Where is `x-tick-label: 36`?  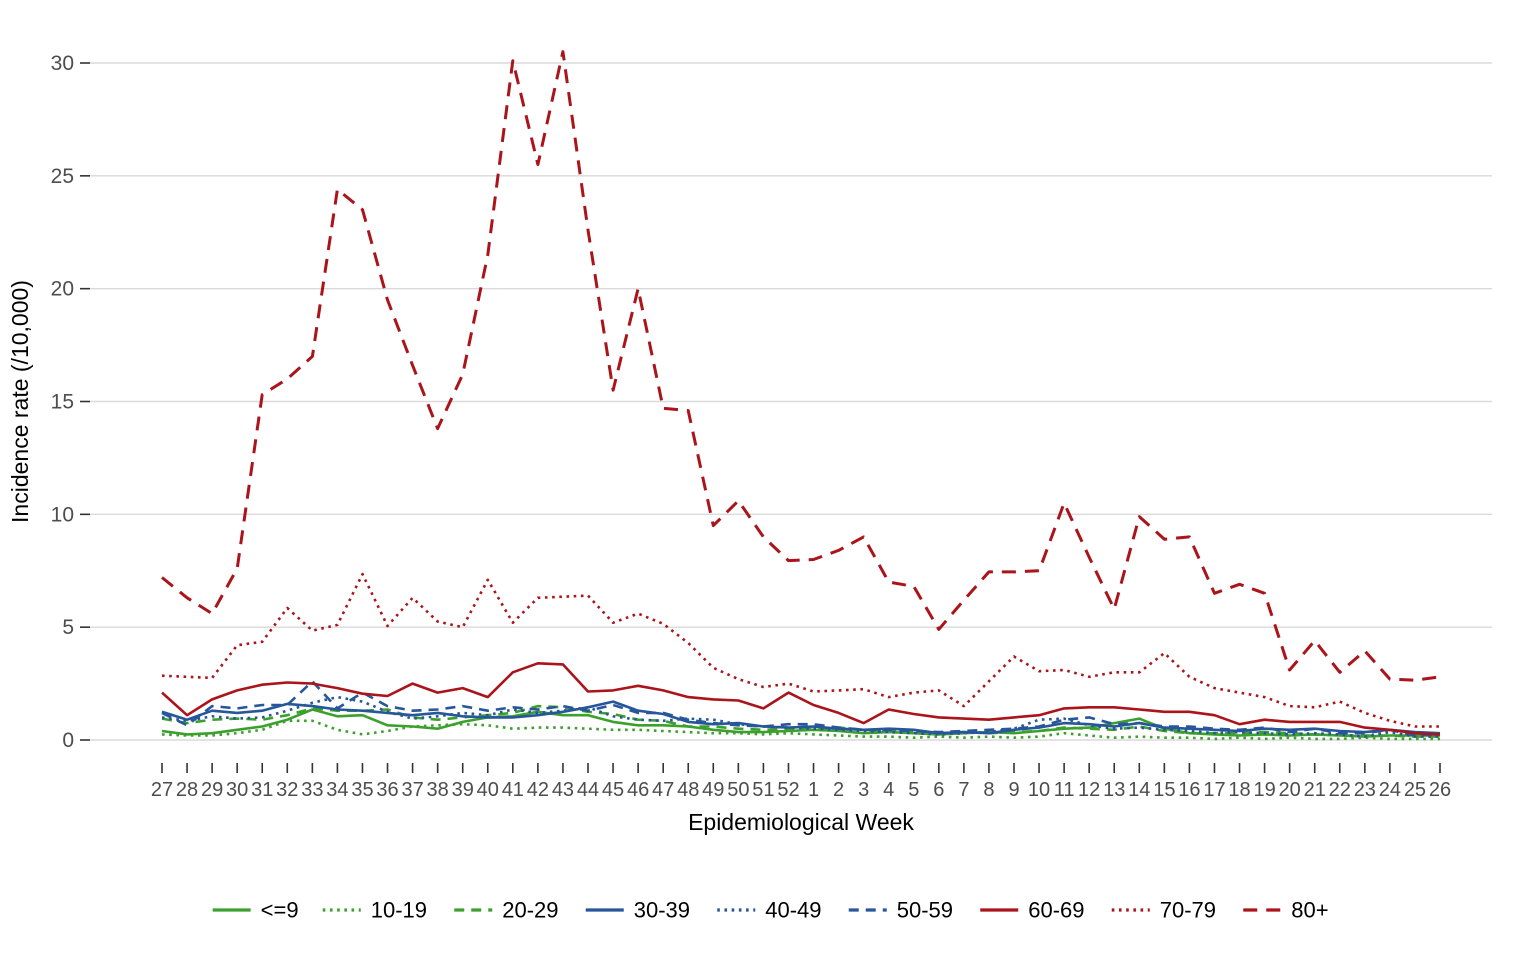 x-tick-label: 36 is located at coordinates (387, 790).